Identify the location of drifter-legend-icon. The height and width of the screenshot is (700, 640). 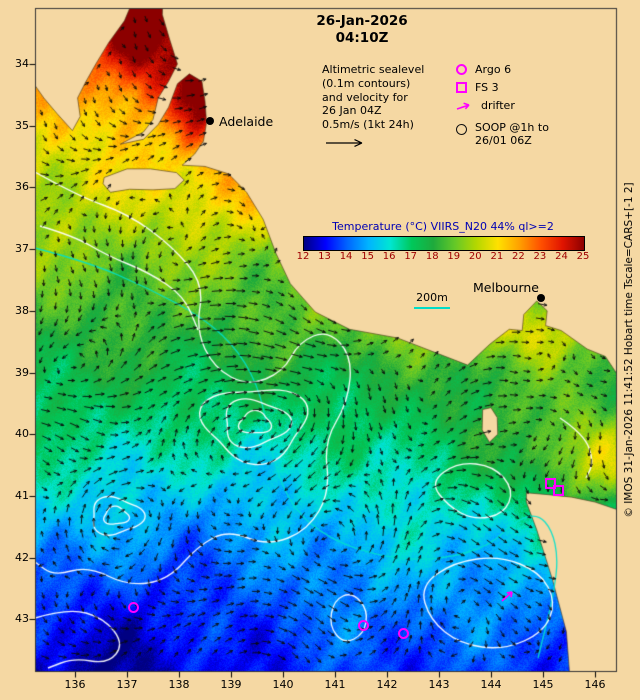
(463, 105).